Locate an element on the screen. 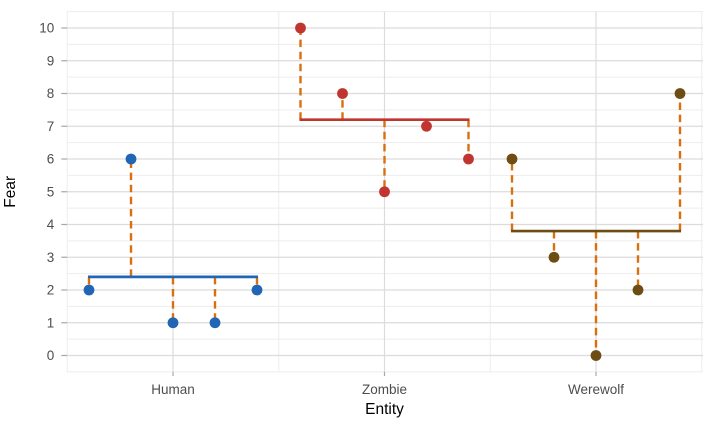 Image resolution: width=720 pixels, height=432 pixels. x-tick-label-zombie: Zombie is located at coordinates (384, 389).